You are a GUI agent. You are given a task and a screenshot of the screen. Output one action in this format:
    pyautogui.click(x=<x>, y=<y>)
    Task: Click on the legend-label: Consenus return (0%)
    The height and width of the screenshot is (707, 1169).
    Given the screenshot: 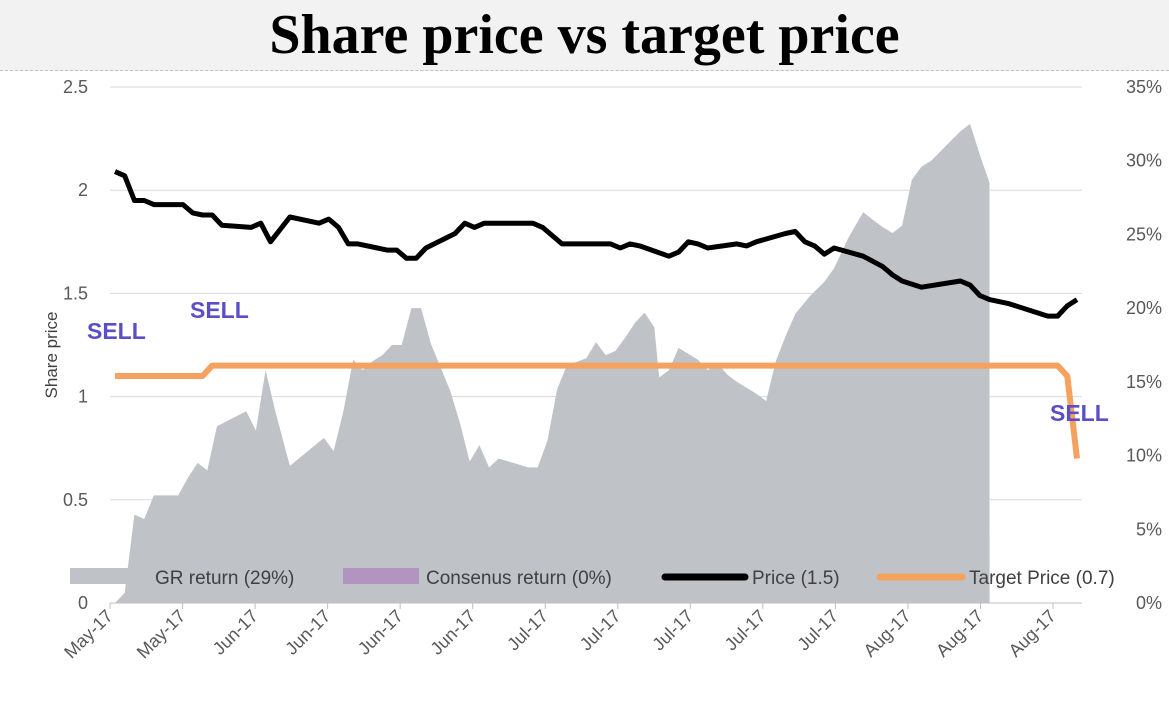 What is the action you would take?
    pyautogui.click(x=519, y=578)
    